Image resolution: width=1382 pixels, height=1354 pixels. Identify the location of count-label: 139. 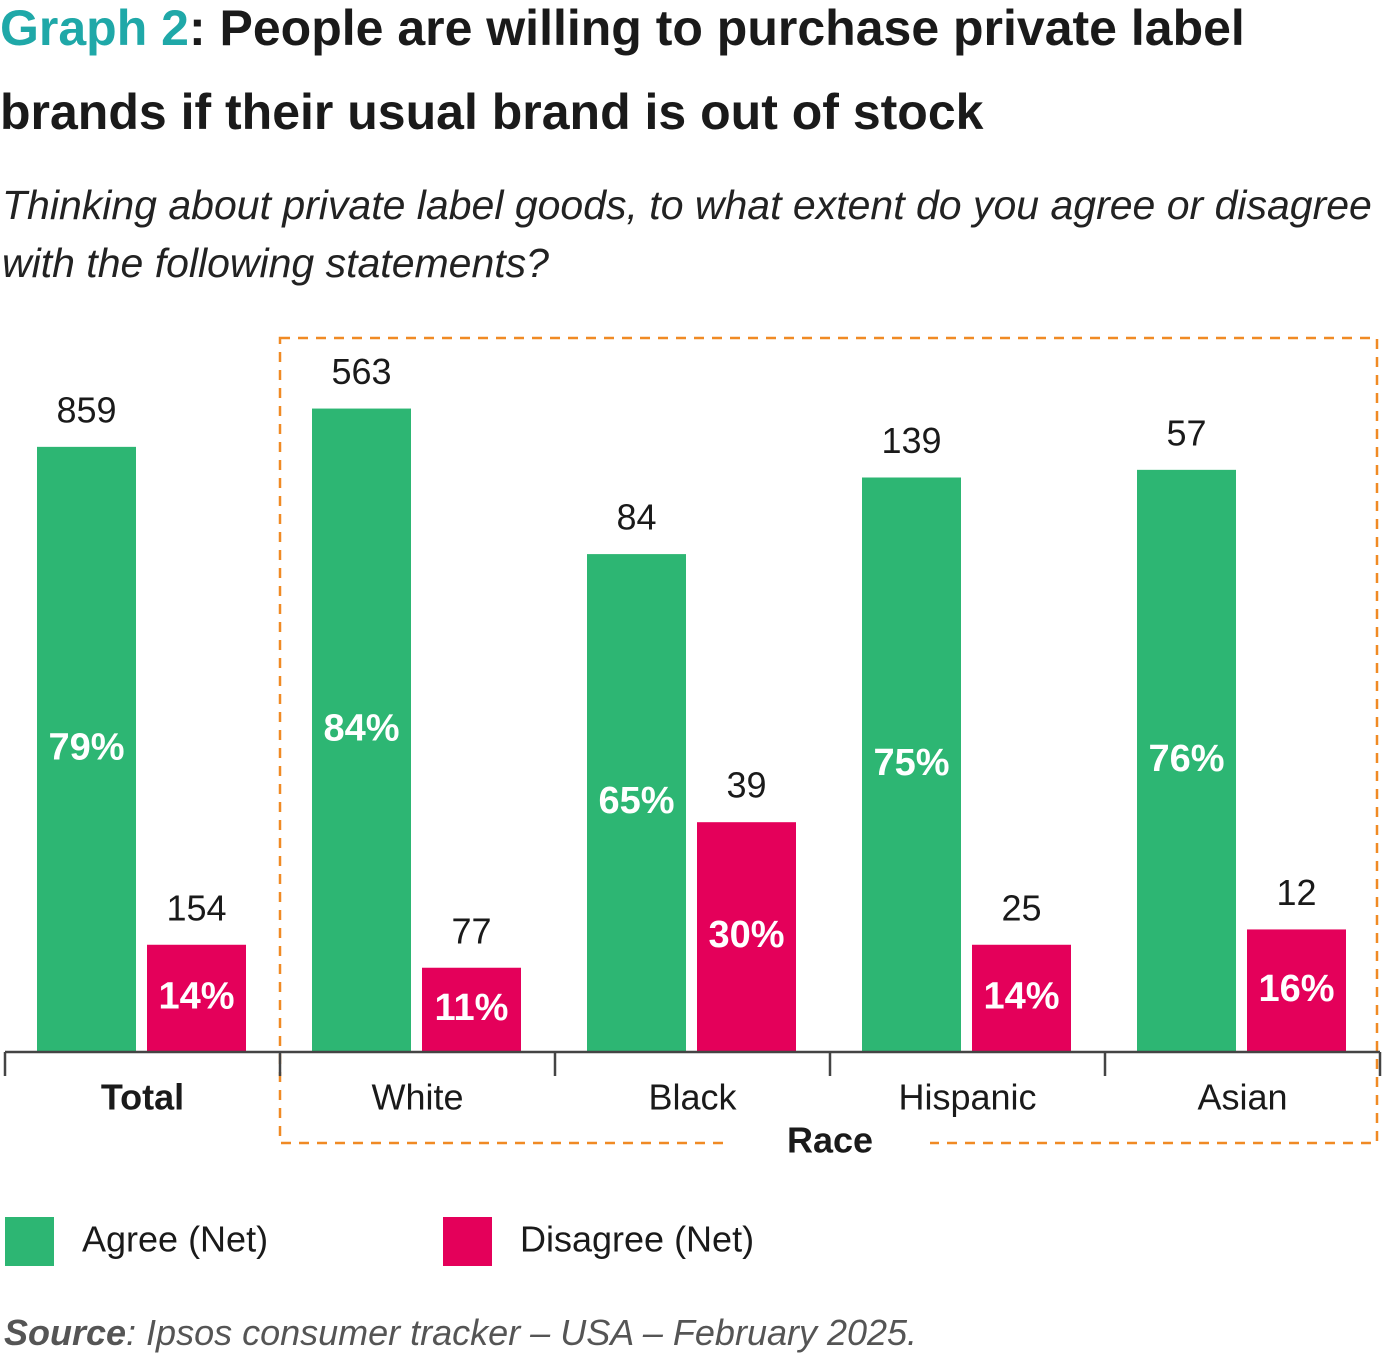
(911, 440).